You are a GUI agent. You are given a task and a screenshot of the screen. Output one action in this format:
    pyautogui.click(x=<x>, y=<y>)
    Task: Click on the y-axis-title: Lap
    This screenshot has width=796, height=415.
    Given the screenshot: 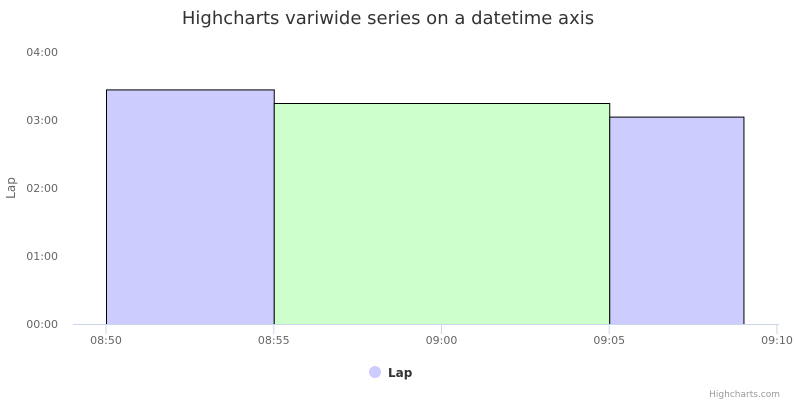 What is the action you would take?
    pyautogui.click(x=11, y=188)
    